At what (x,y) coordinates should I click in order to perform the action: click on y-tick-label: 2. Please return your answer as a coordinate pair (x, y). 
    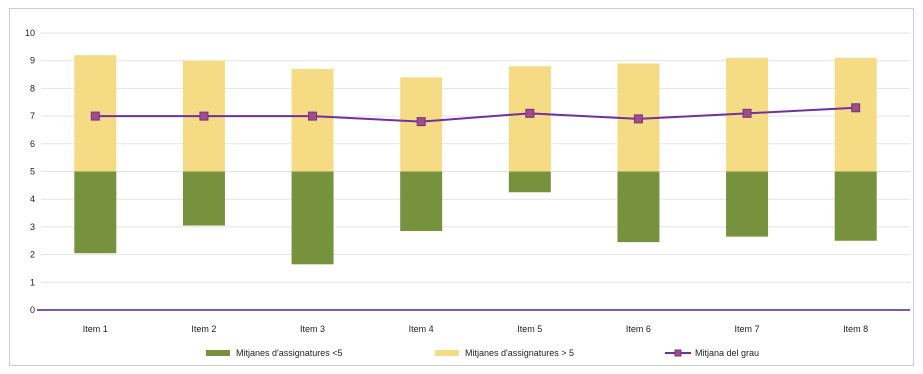
    Looking at the image, I should click on (32, 255).